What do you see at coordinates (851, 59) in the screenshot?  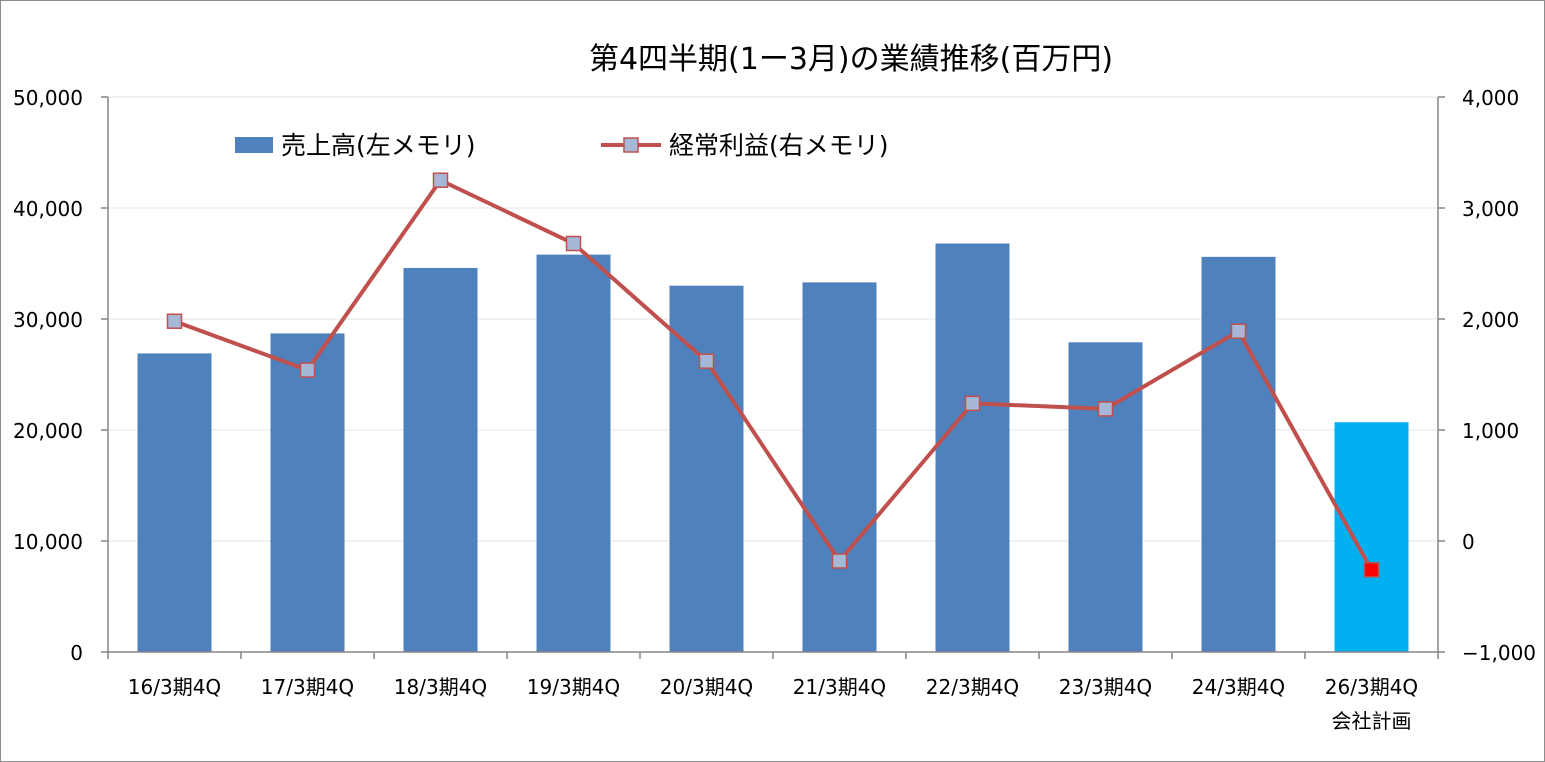 I see `chart-title: 第4四半期(1ー3月)の業績推移(百万円)` at bounding box center [851, 59].